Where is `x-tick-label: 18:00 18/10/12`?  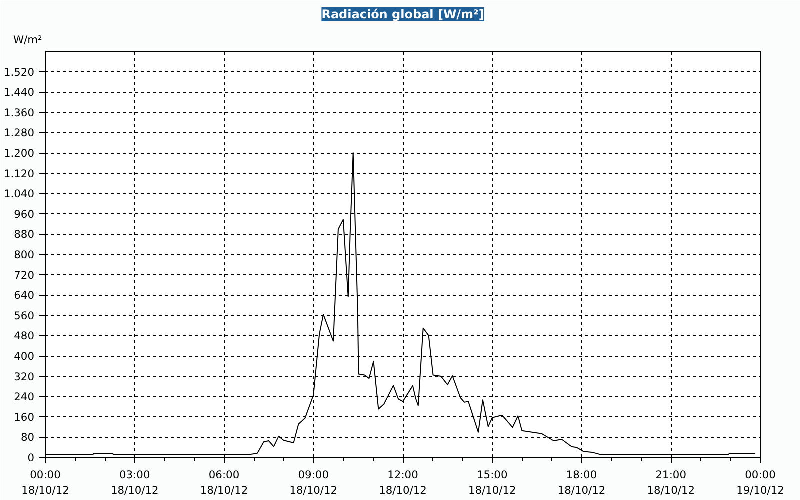 x-tick-label: 18:00 18/10/12 is located at coordinates (582, 483).